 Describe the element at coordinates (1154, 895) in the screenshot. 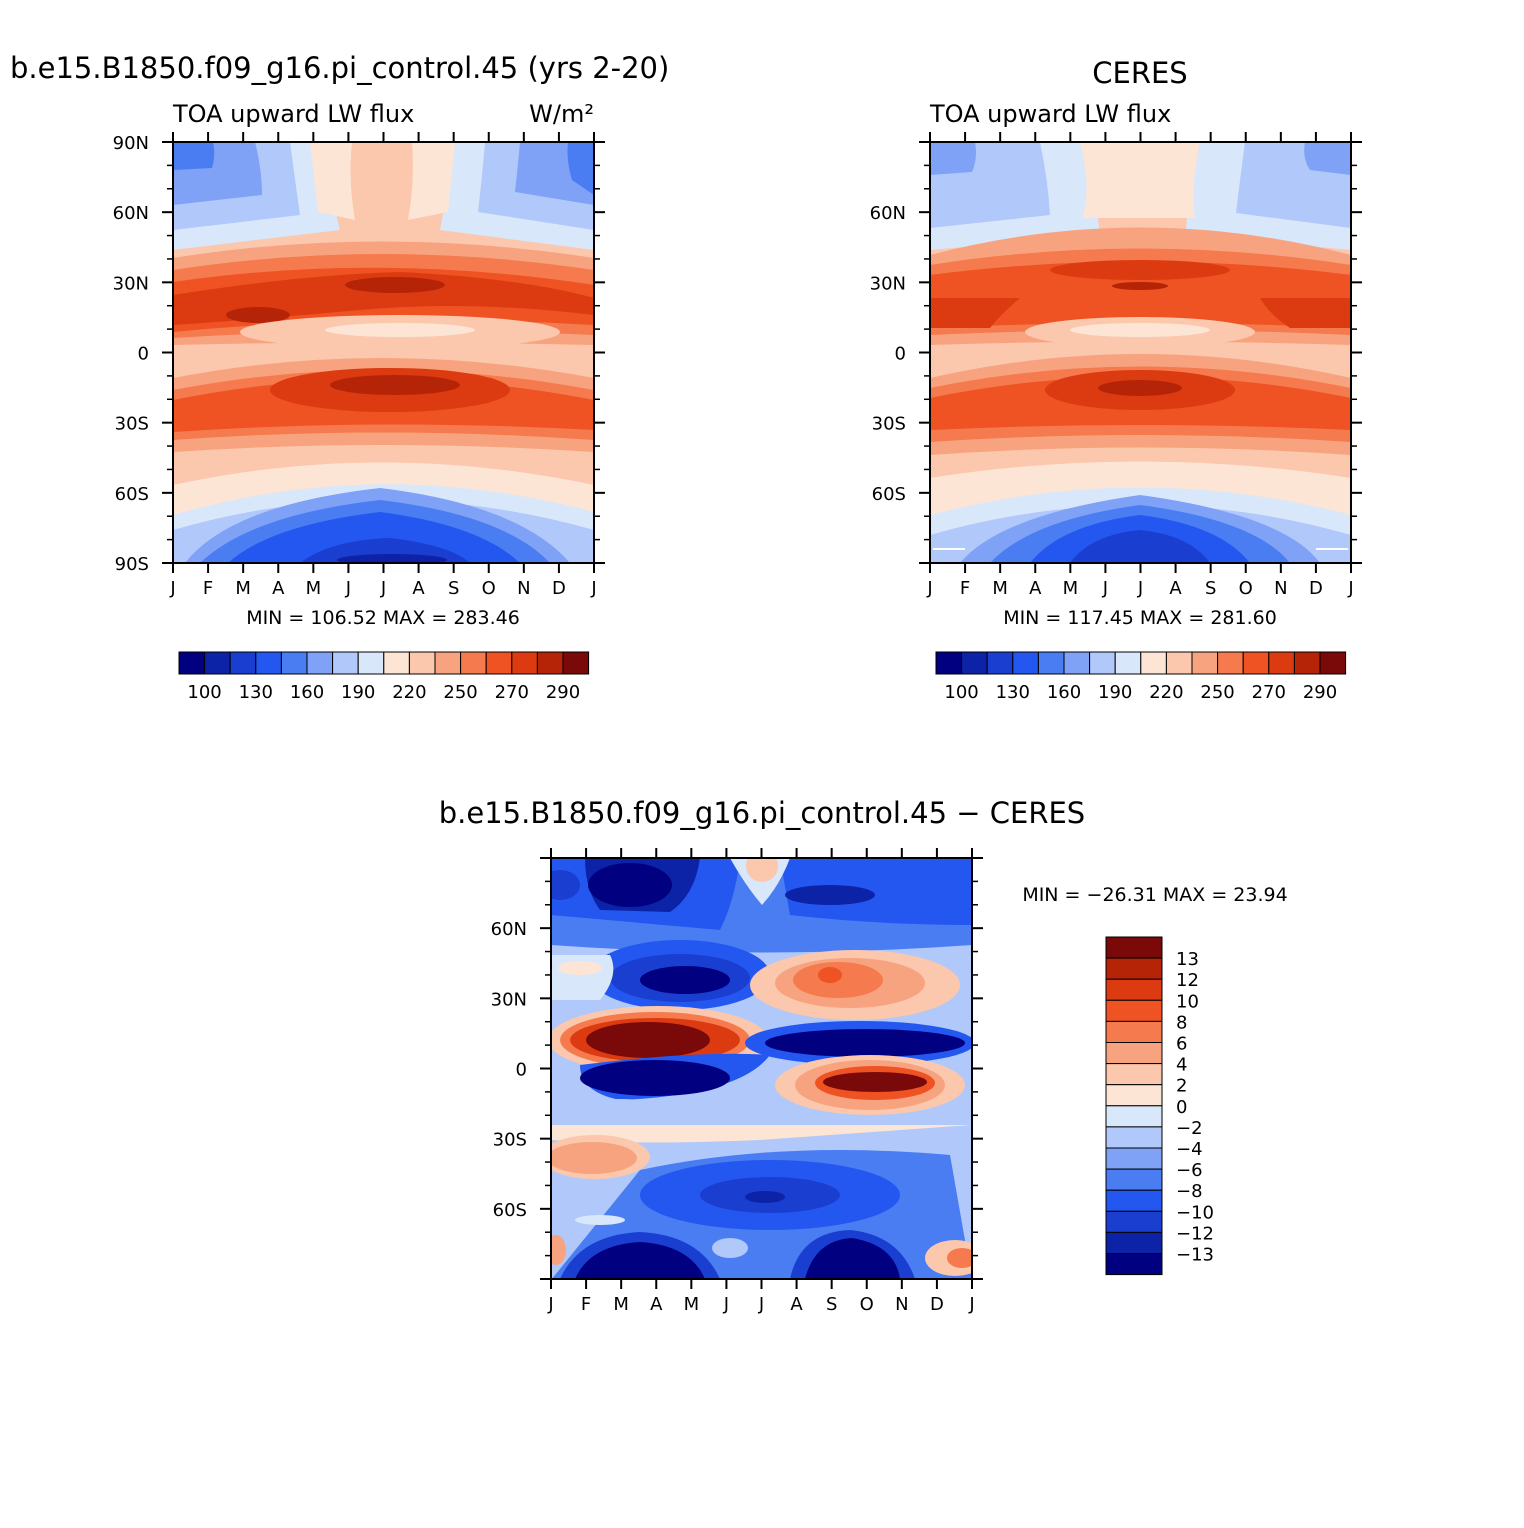

I see `panel-diff-minmax: MIN = −26.31 MAX = 23.94` at that location.